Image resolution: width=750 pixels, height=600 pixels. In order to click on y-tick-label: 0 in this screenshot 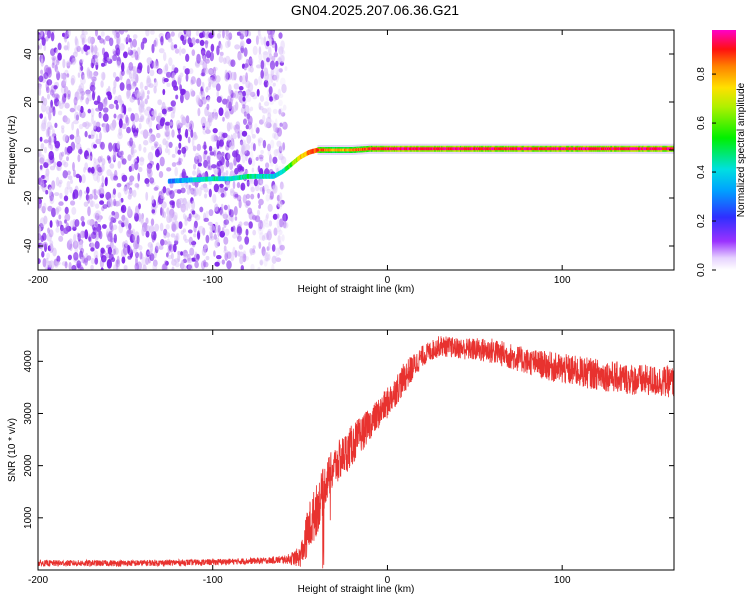, I will do `click(28, 150)`.